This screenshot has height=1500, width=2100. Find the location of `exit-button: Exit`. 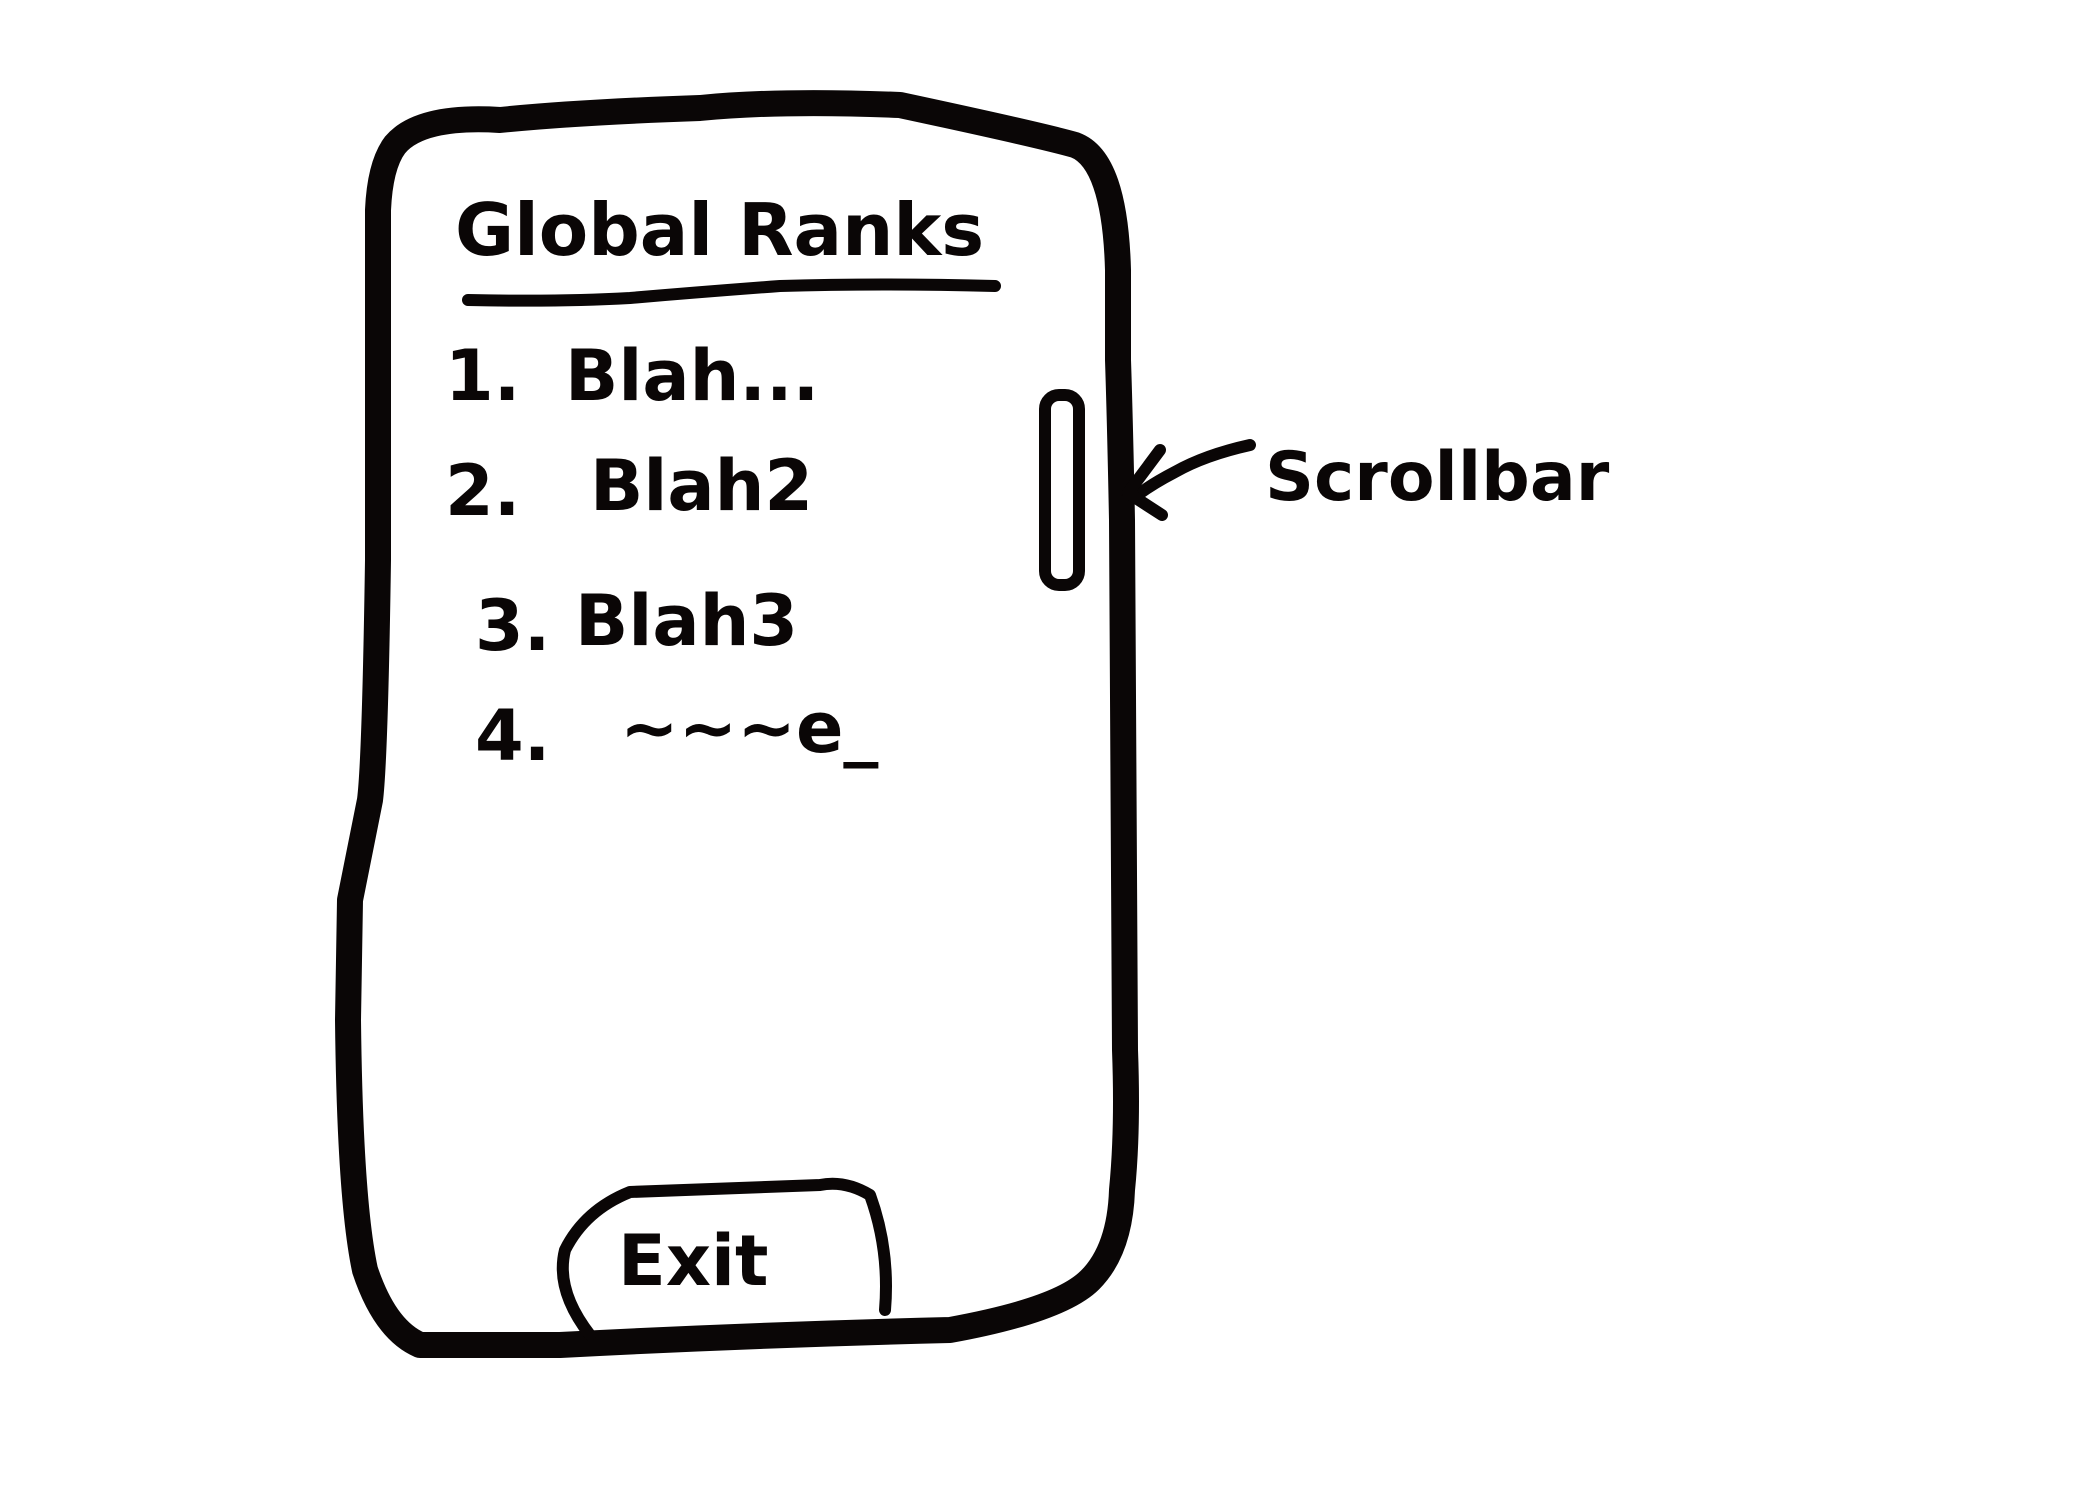

exit-button: Exit is located at coordinates (693, 1261).